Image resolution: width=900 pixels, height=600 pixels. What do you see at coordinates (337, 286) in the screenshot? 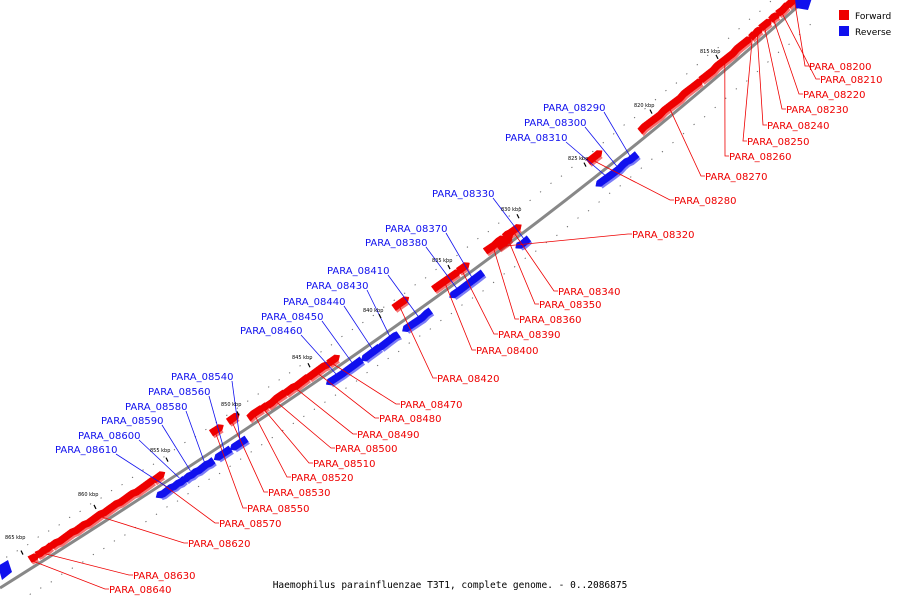
I see `gene-label-reverse: PARA_08430` at bounding box center [337, 286].